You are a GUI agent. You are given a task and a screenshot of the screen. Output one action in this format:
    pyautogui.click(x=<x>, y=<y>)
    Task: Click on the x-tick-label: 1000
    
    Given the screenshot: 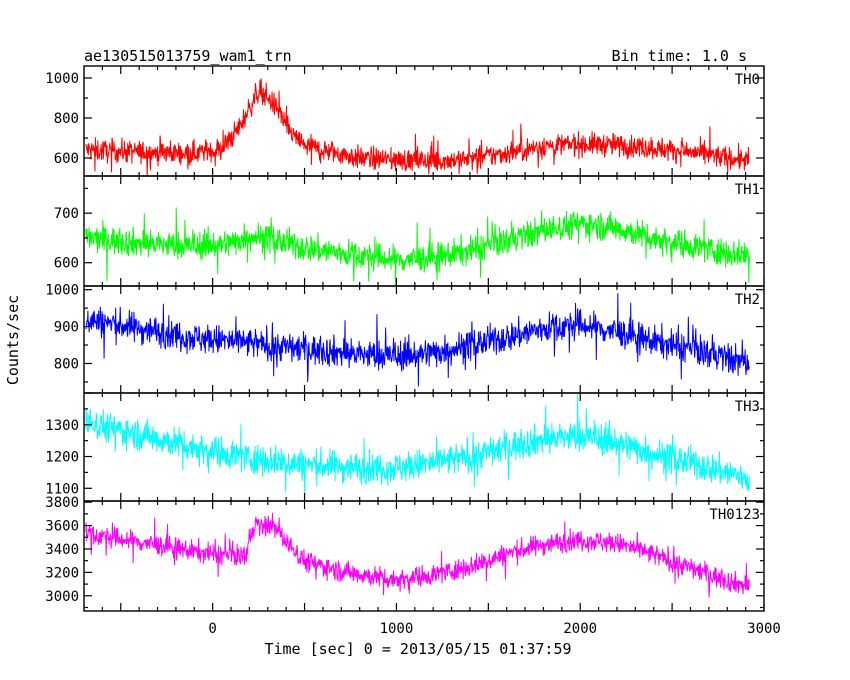 What is the action you would take?
    pyautogui.click(x=397, y=629)
    